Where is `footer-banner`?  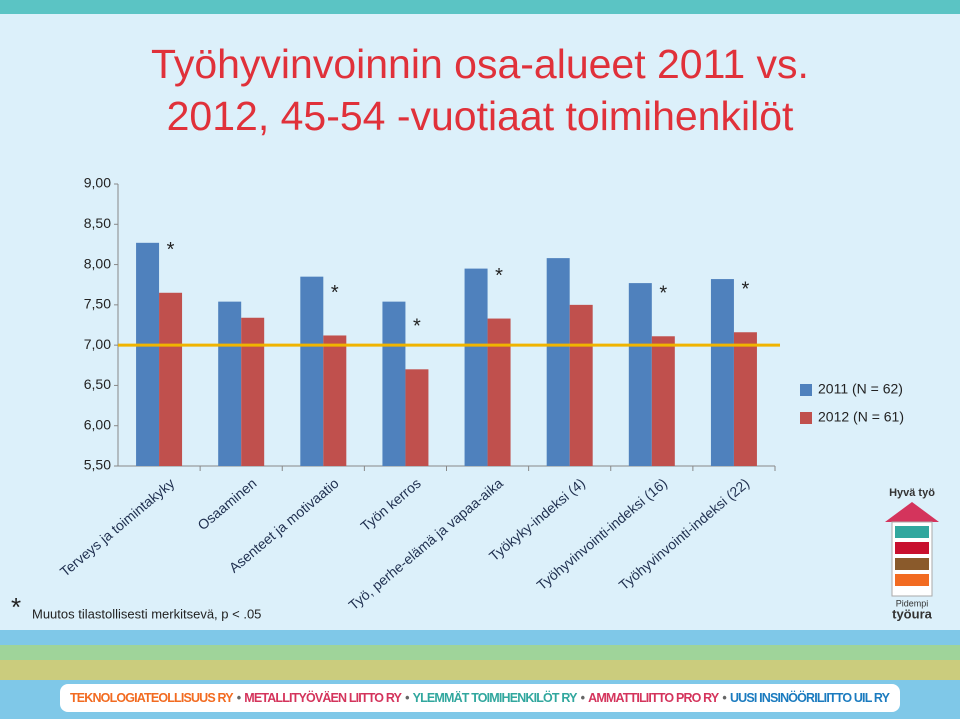
footer-banner is located at coordinates (480, 698).